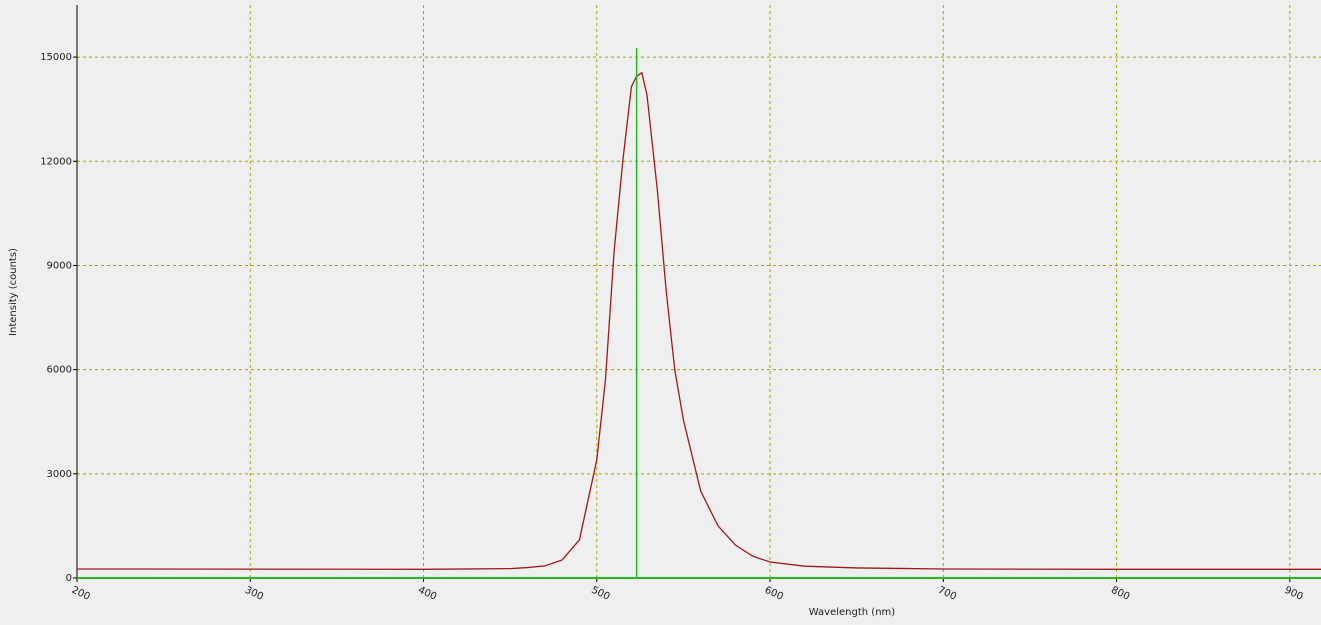 The image size is (1321, 625). I want to click on x-tick-label: 700, so click(947, 594).